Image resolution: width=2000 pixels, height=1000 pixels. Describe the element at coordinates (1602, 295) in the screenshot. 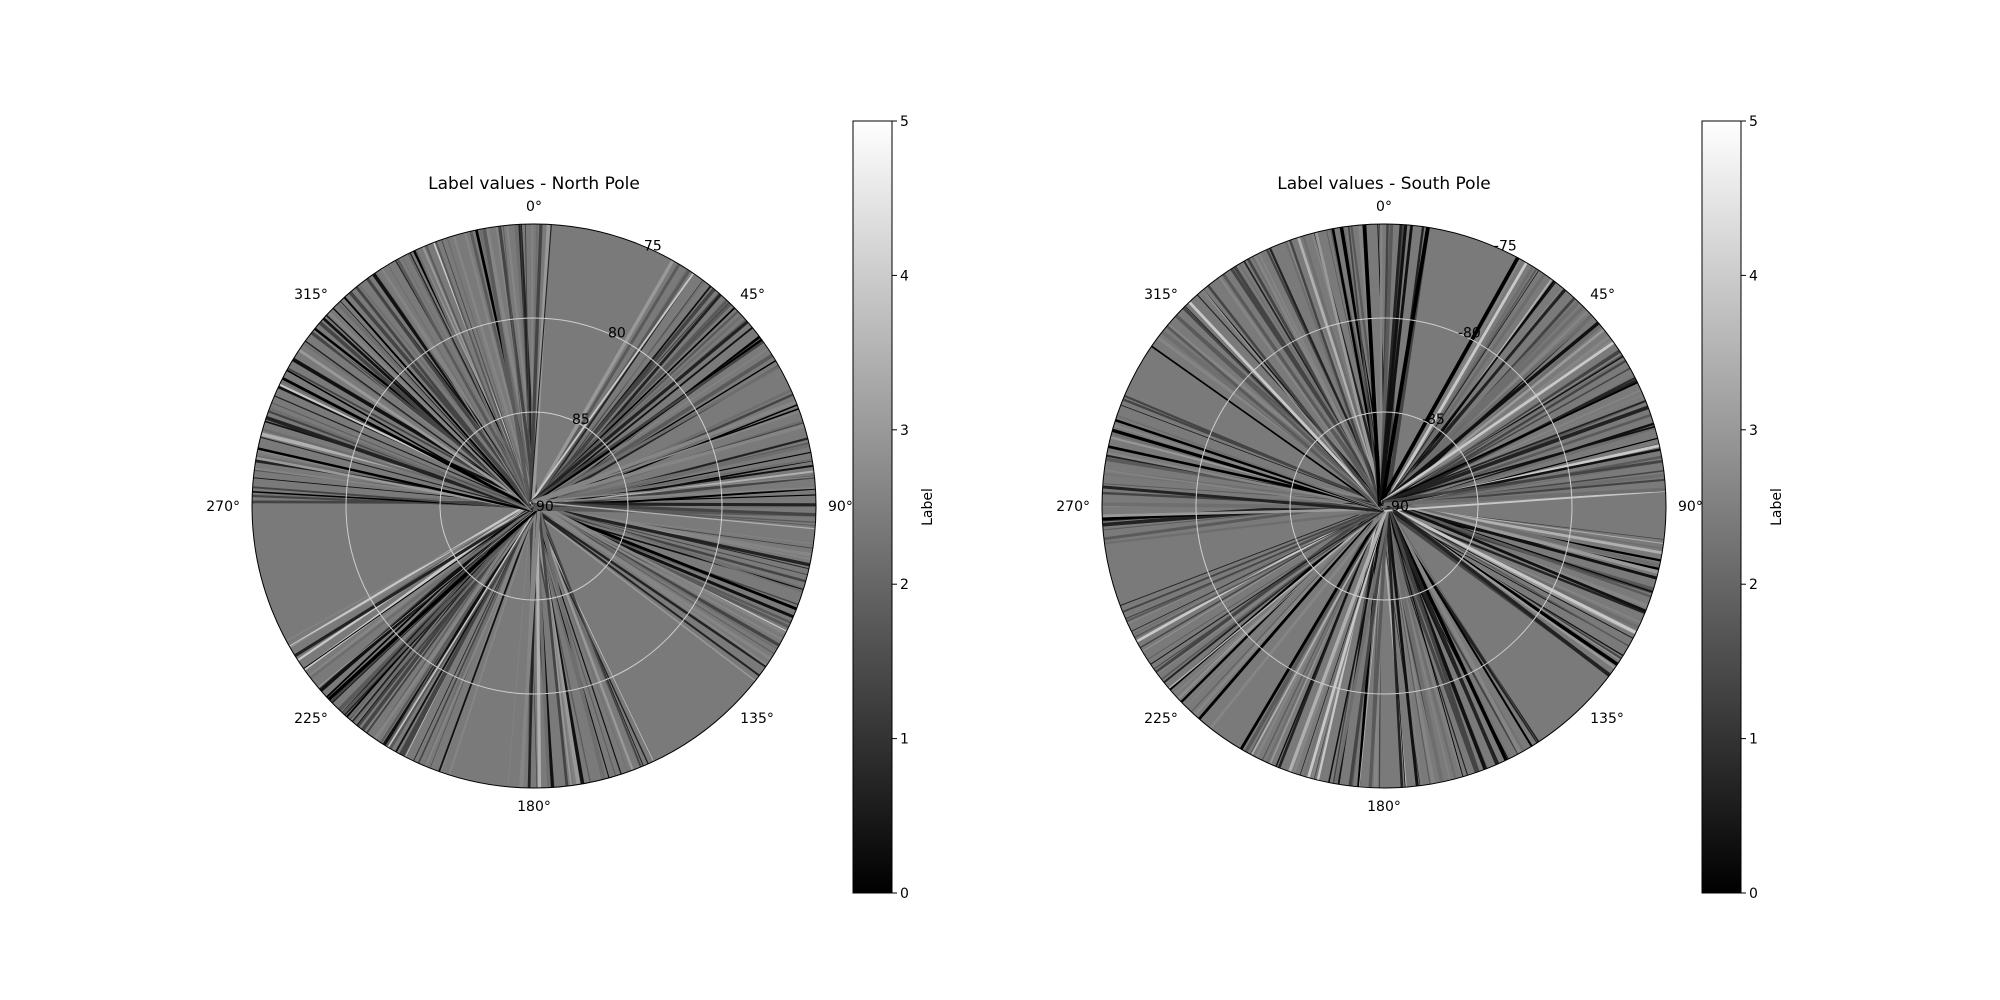

I see `angular-tick-label: 45°` at that location.